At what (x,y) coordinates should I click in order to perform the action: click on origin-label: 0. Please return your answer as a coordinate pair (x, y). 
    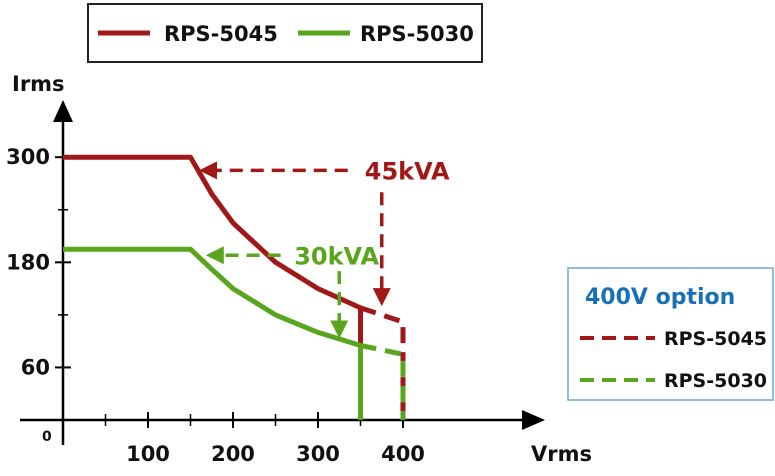
    Looking at the image, I should click on (47, 437).